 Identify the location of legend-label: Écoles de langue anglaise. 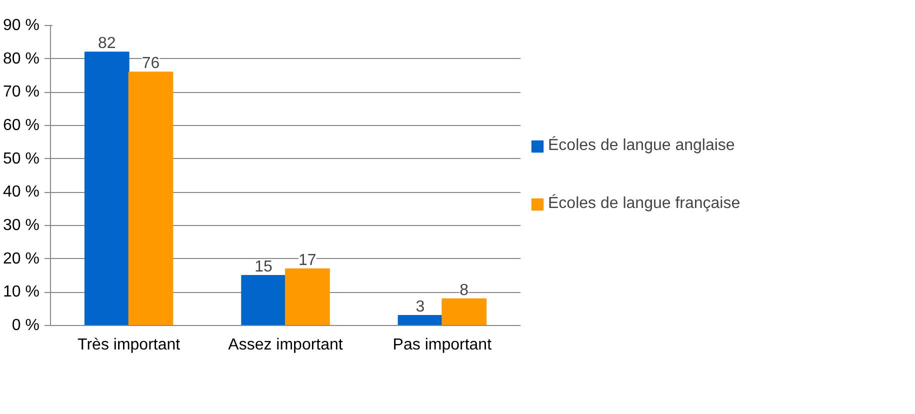
(641, 146).